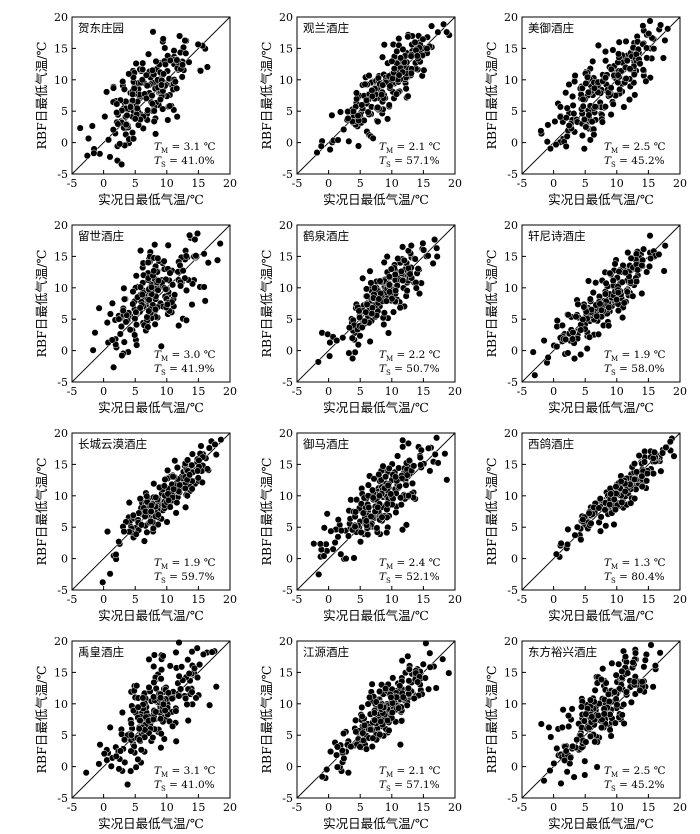 The image size is (700, 834). What do you see at coordinates (64, 767) in the screenshot?
I see `y-tick-label: 0` at bounding box center [64, 767].